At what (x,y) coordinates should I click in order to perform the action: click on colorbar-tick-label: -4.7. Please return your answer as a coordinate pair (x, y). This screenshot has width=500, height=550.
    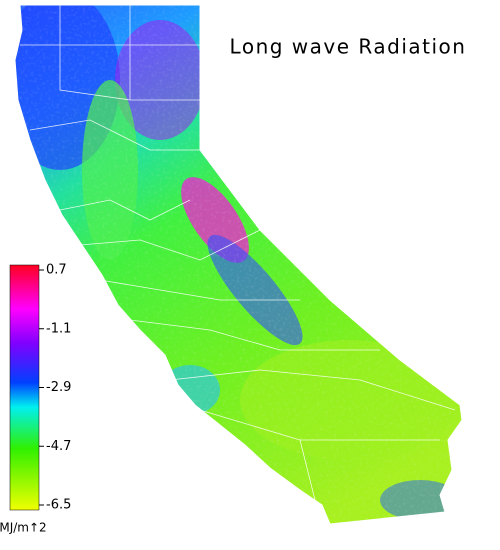
    Looking at the image, I should click on (58, 446).